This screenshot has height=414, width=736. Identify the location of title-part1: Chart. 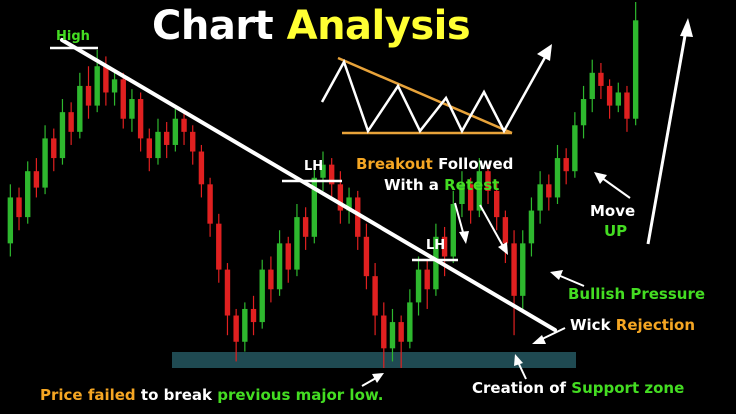
(213, 26).